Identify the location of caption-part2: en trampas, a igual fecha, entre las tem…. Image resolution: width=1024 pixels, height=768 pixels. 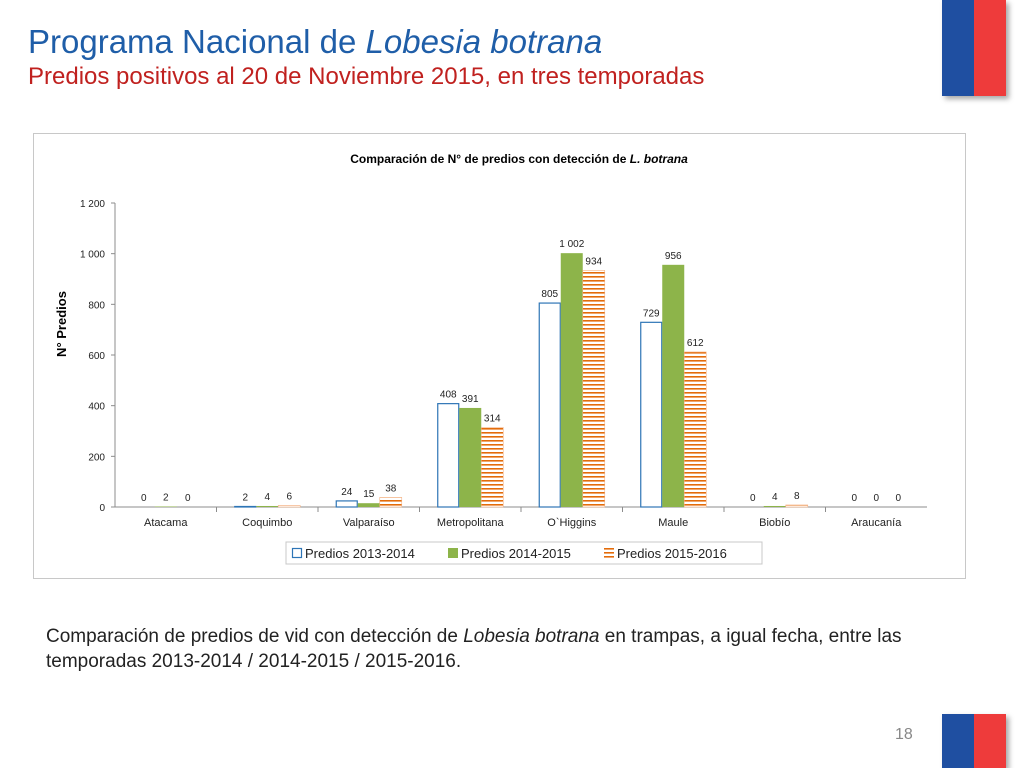
(474, 649).